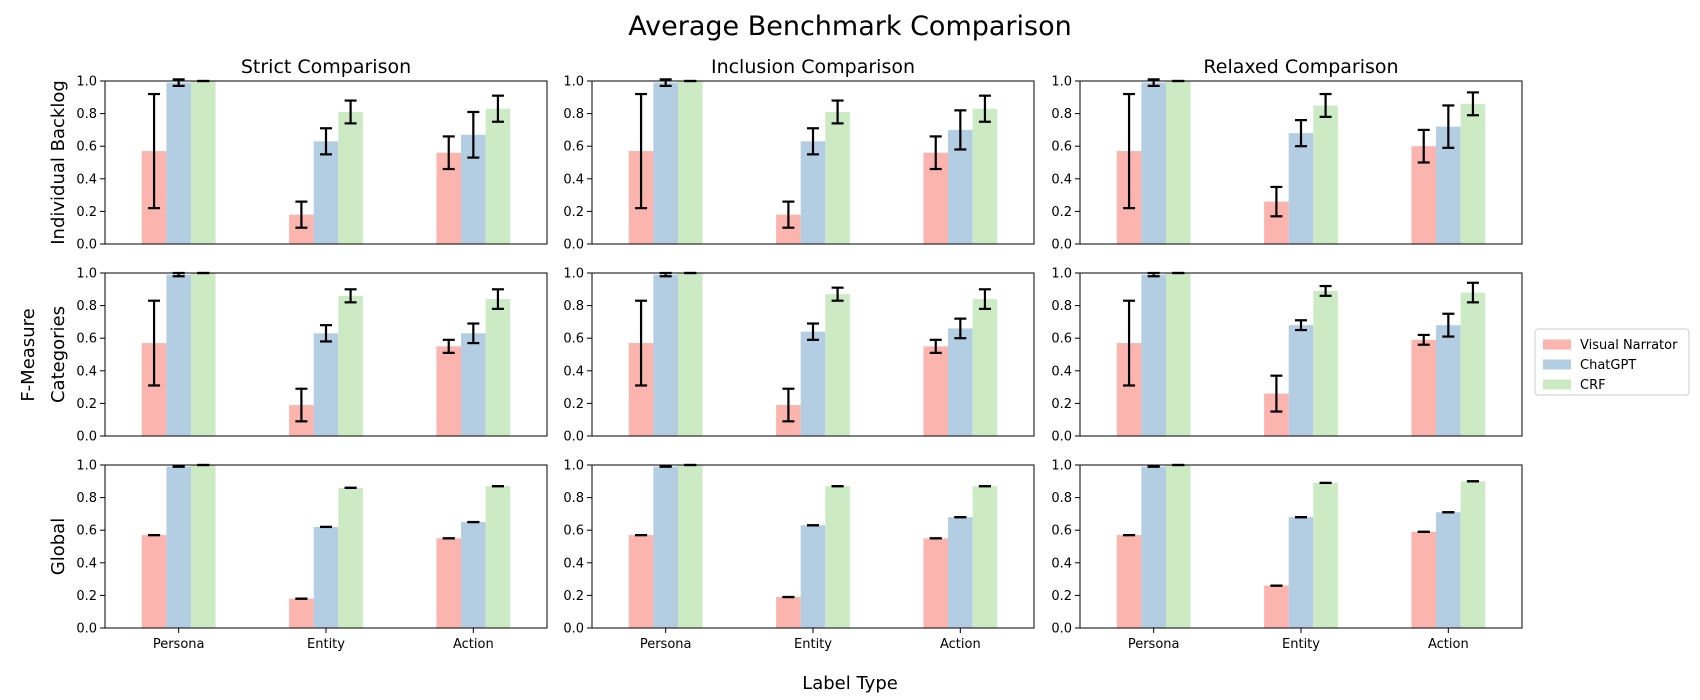  Describe the element at coordinates (1557, 384) in the screenshot. I see `legend-swatch-crf` at that location.